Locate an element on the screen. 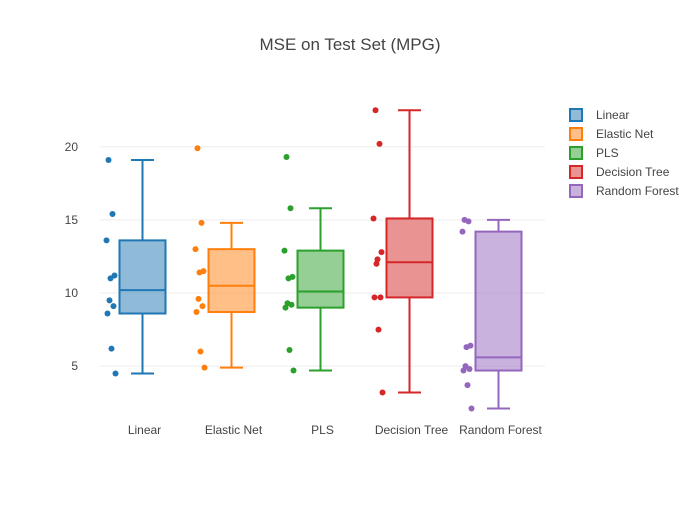 The width and height of the screenshot is (700, 505). box-pls is located at coordinates (320, 289).